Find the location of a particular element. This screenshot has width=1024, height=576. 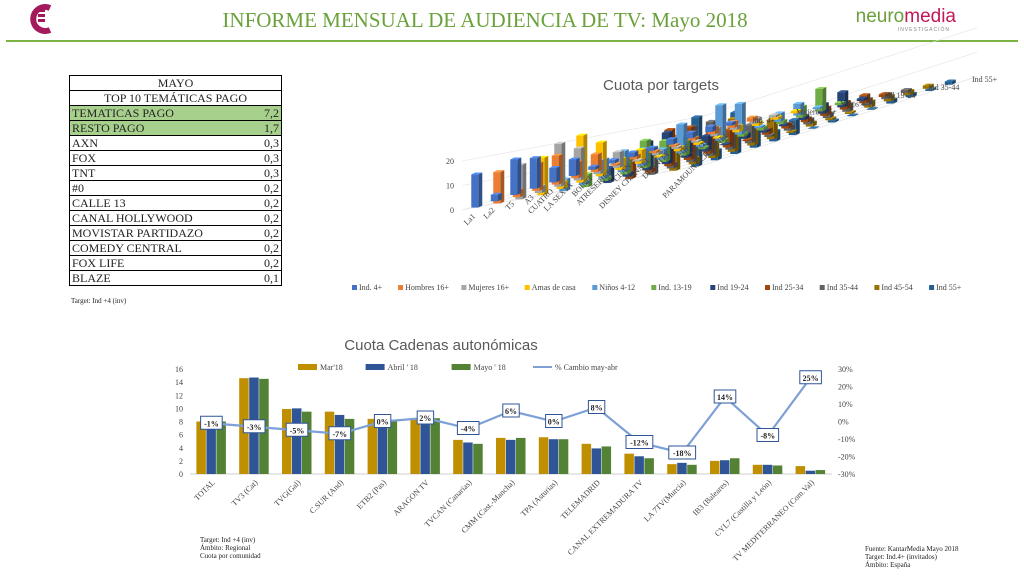

depth-label: Ind 55+ is located at coordinates (985, 79).